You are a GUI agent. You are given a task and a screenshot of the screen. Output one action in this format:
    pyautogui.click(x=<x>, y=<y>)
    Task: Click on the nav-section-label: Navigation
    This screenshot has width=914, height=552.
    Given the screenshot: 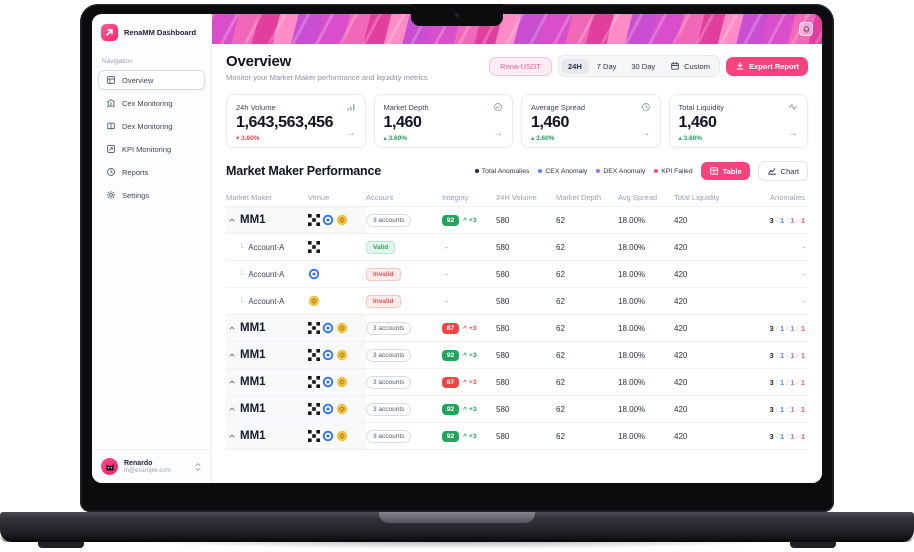 What is the action you would take?
    pyautogui.click(x=117, y=61)
    